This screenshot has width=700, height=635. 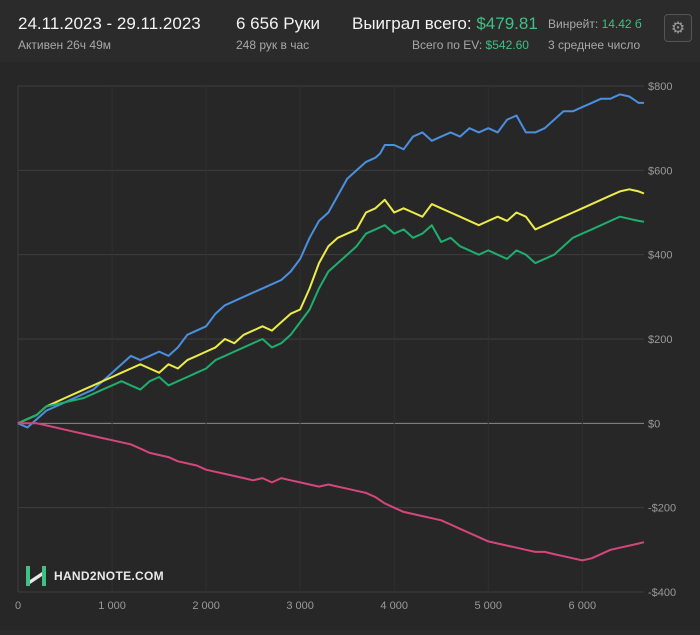 What do you see at coordinates (394, 606) in the screenshot?
I see `x-tick-label: 4 000` at bounding box center [394, 606].